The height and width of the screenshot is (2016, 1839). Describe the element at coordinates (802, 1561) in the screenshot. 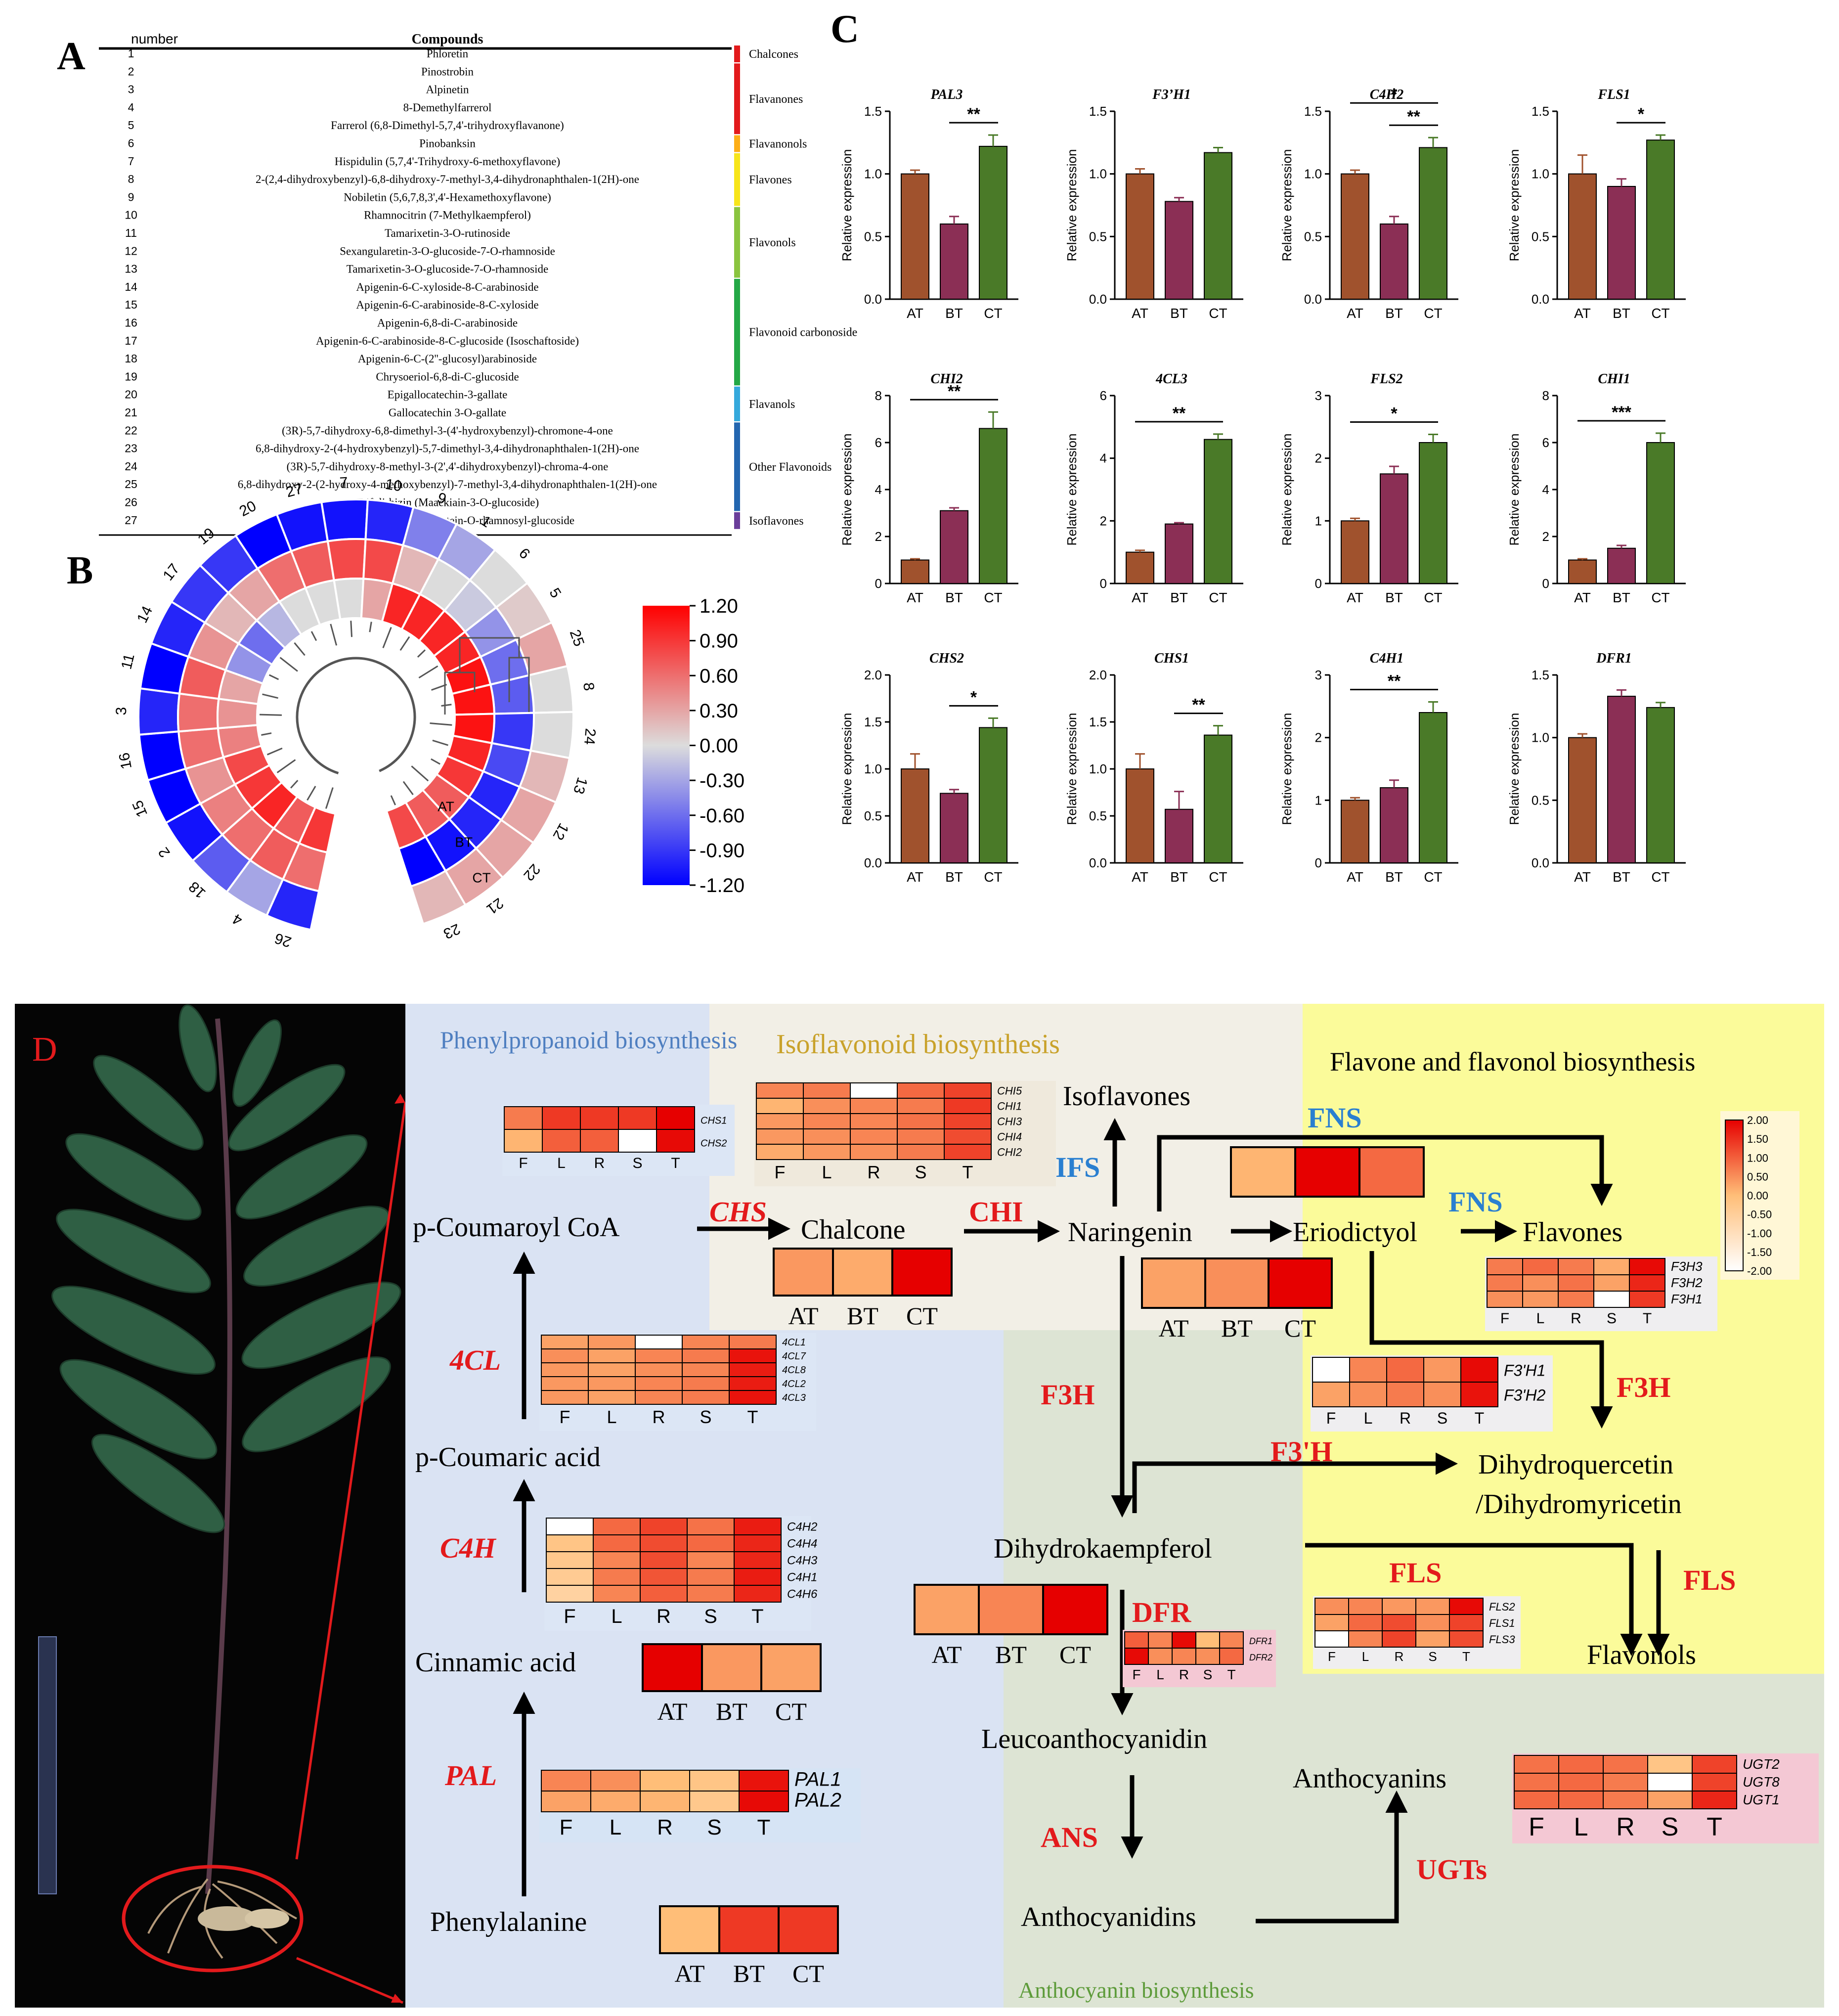

I see `gene-label: C4H3` at that location.